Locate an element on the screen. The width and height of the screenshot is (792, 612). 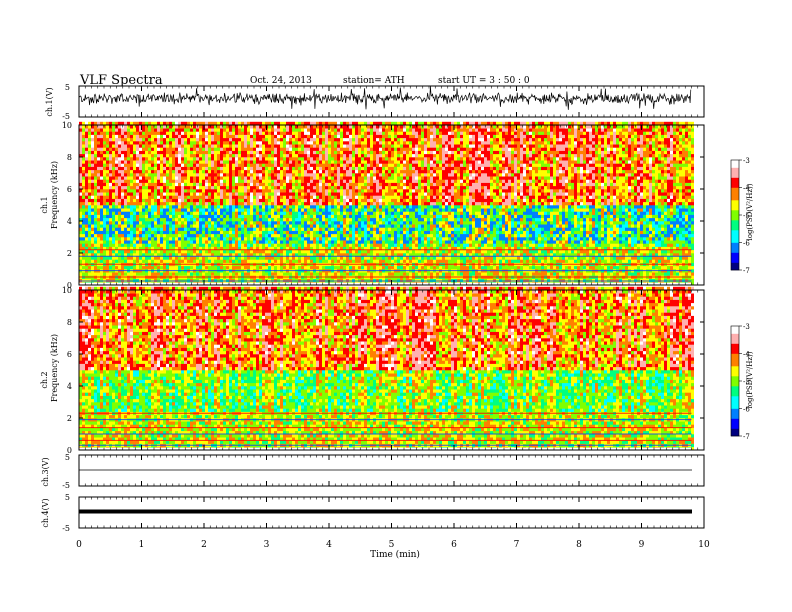
spec1-ytick-3: 4 is located at coordinates (69, 221).